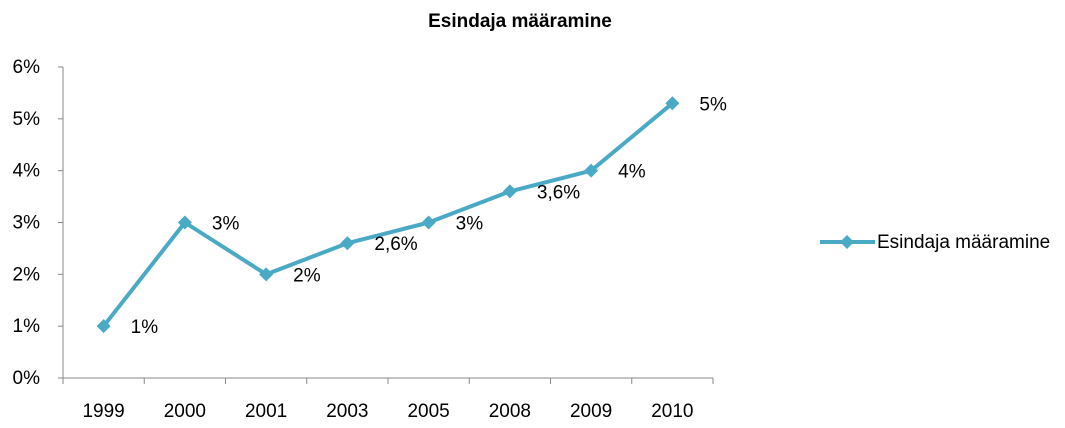 This screenshot has width=1065, height=428. I want to click on x-tick-label: 2010, so click(672, 411).